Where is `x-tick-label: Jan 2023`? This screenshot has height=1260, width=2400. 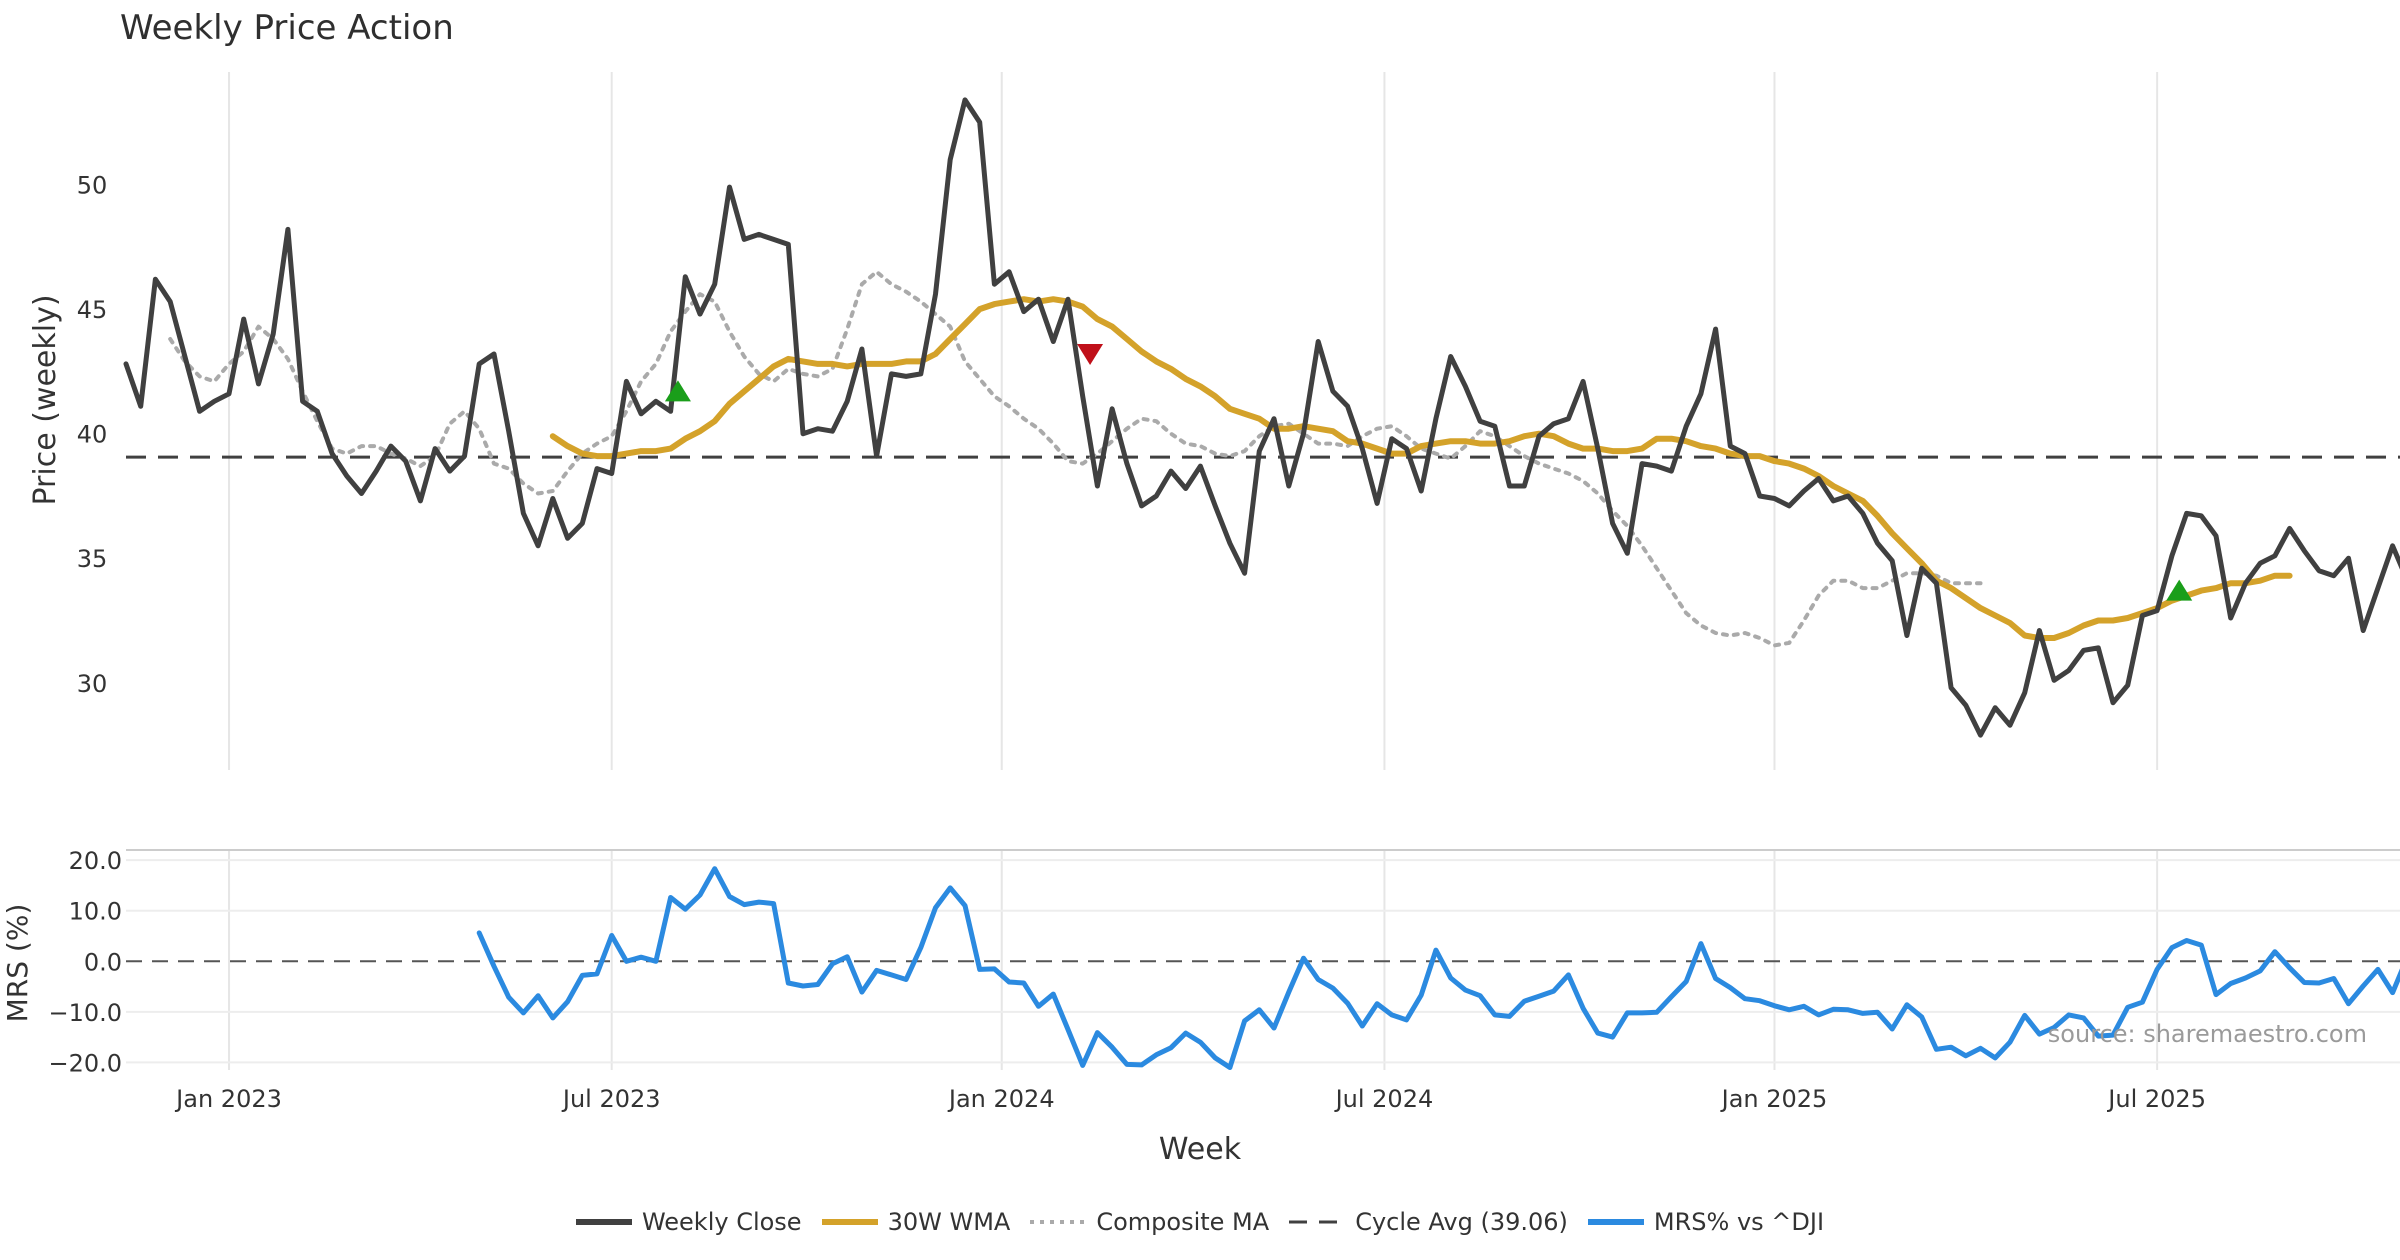
x-tick-label: Jan 2023 is located at coordinates (228, 1099).